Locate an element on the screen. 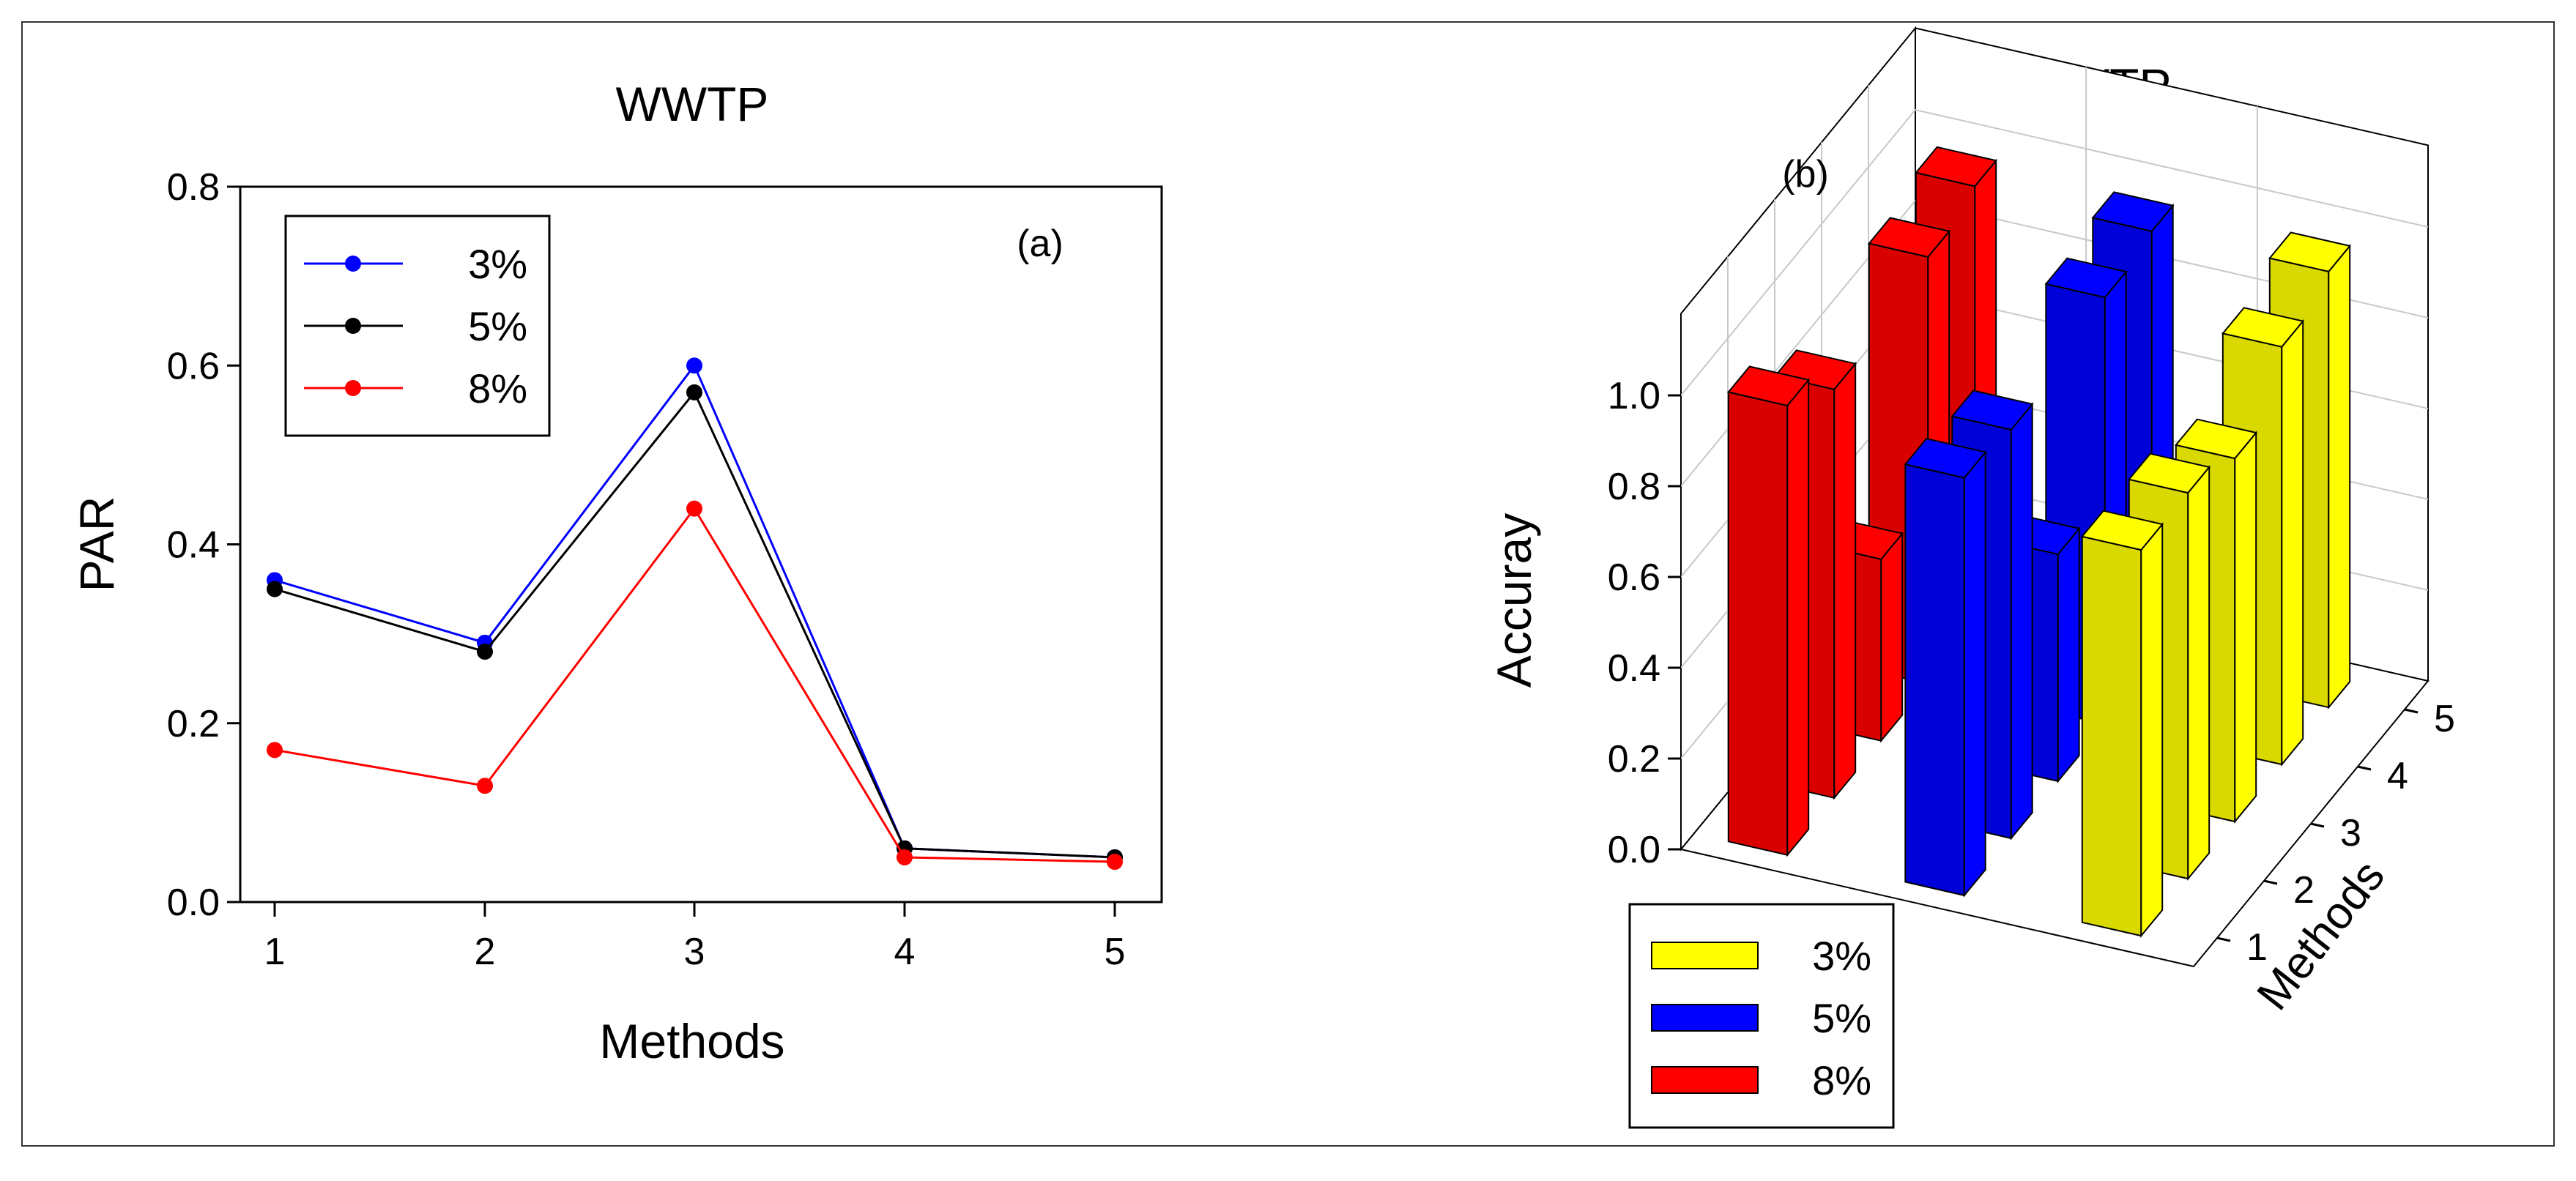  x-tick-label: 5 is located at coordinates (1115, 952).